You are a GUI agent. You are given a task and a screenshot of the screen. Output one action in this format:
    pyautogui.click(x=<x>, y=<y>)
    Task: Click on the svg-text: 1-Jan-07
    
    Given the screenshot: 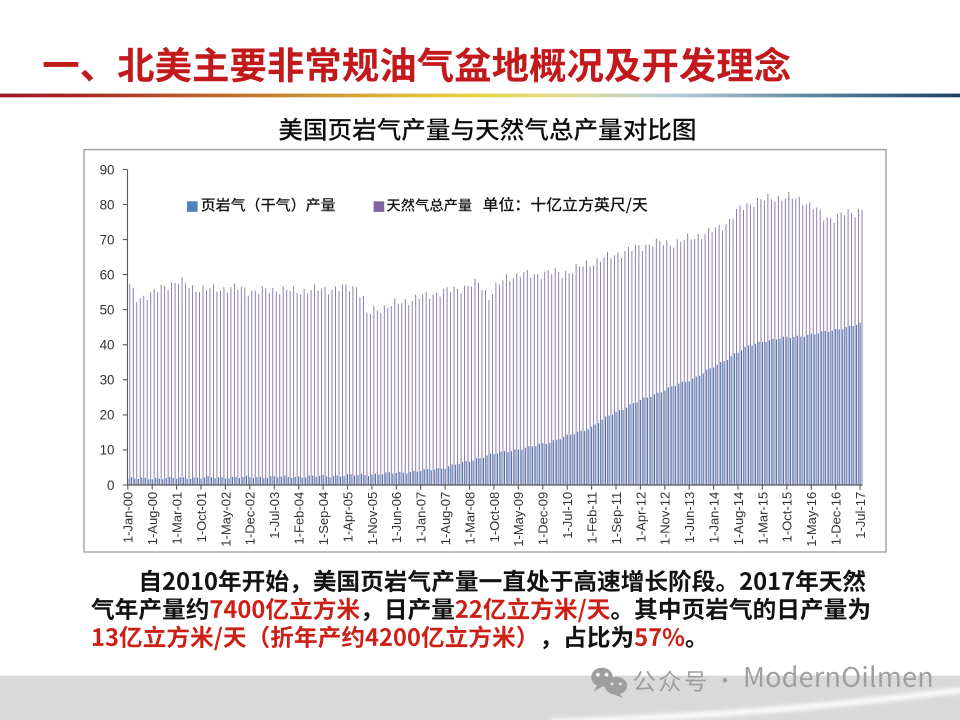 What is the action you would take?
    pyautogui.click(x=421, y=517)
    